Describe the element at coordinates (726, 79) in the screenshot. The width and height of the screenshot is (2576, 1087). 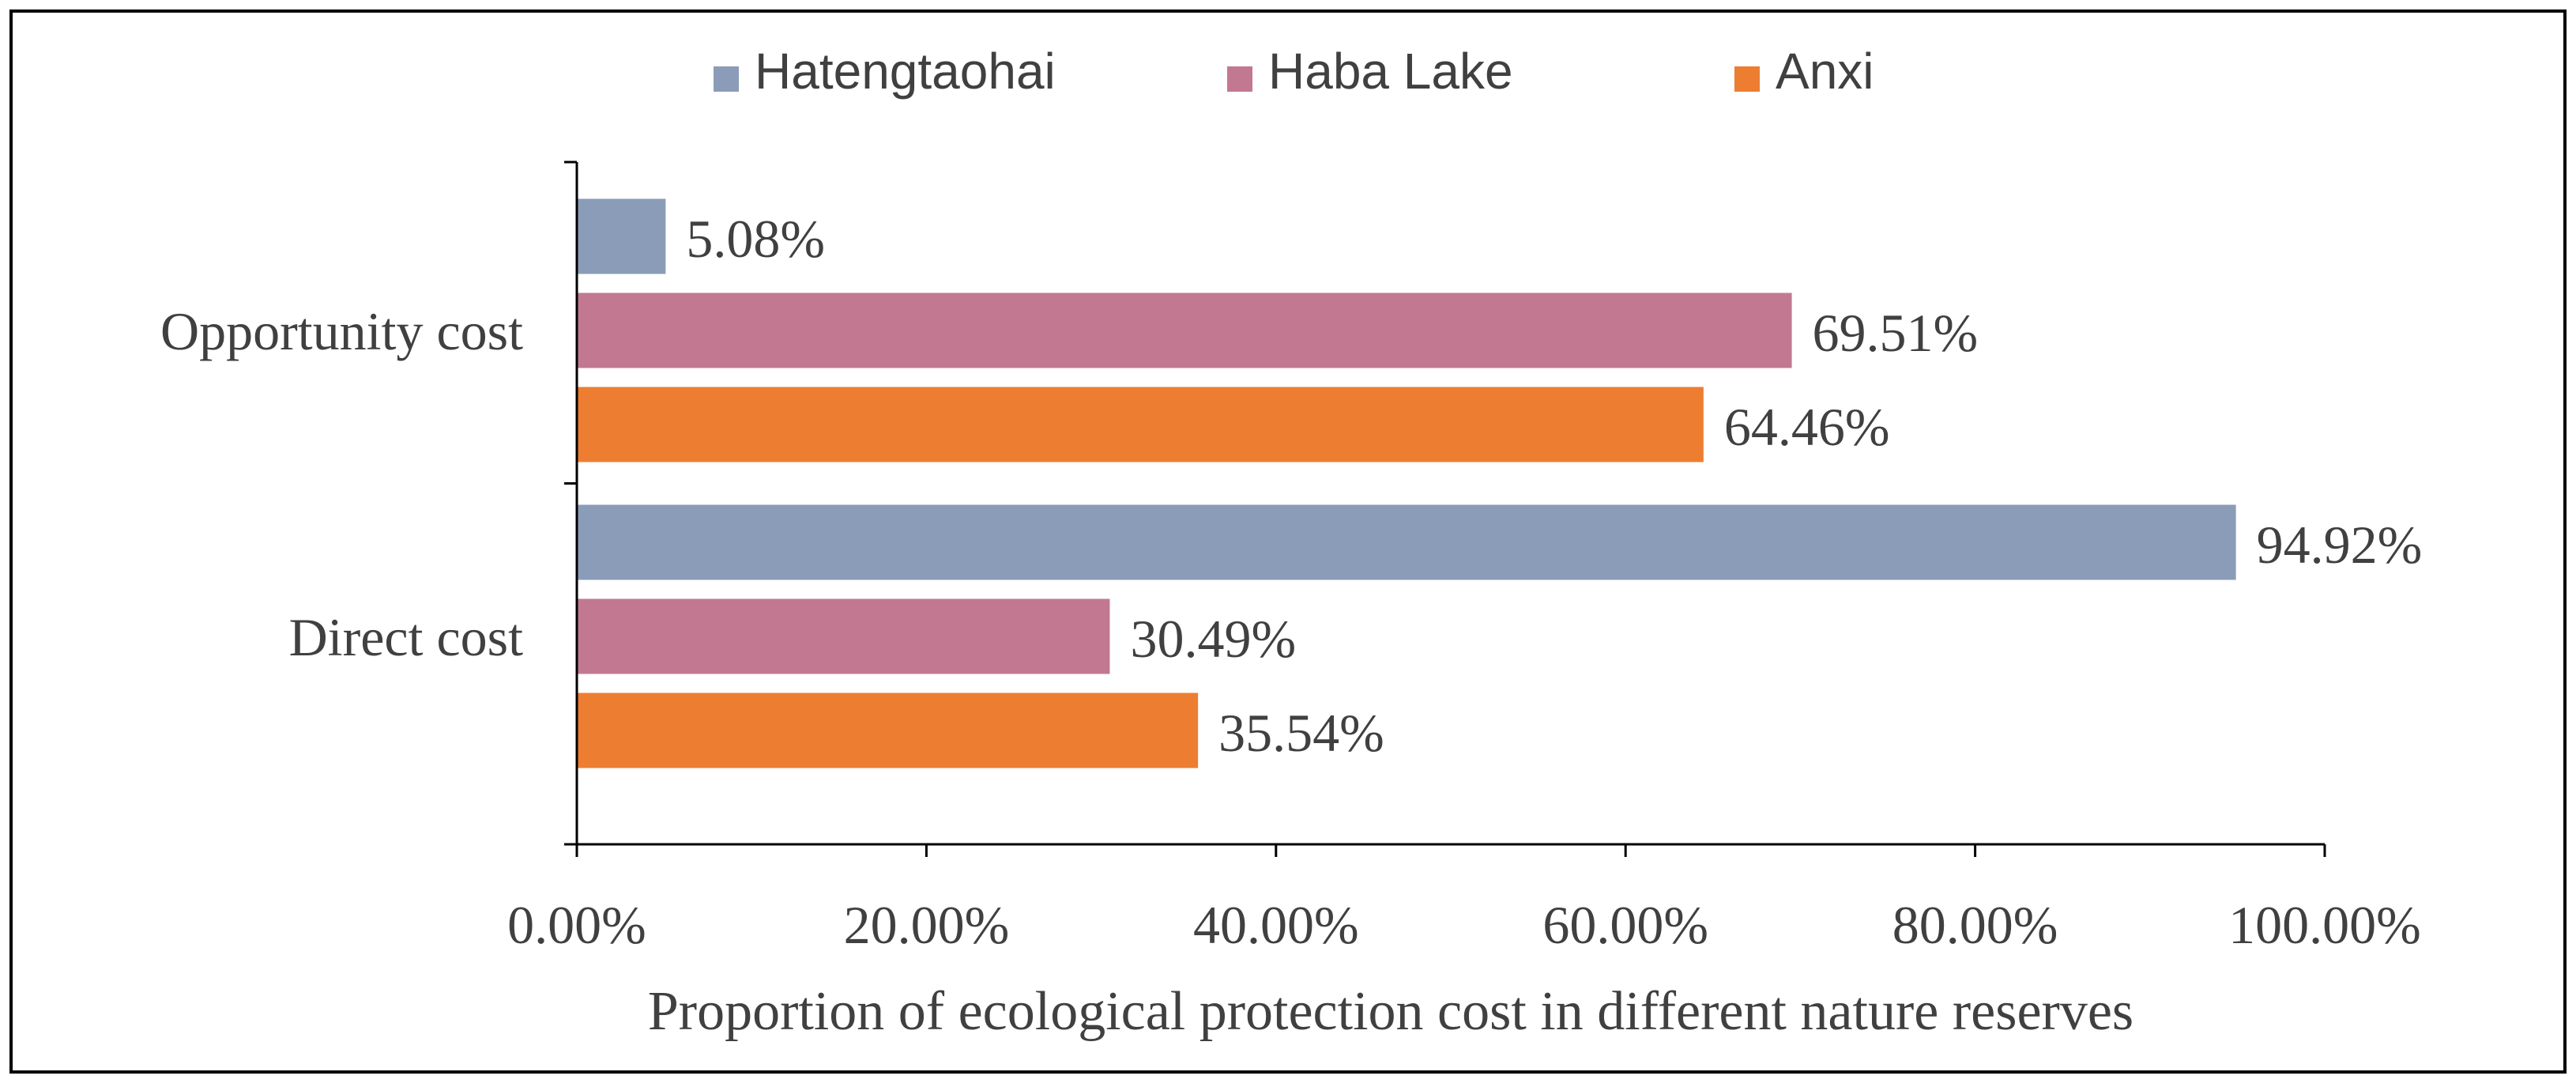
I see `legend-swatch-hatengtaohai` at that location.